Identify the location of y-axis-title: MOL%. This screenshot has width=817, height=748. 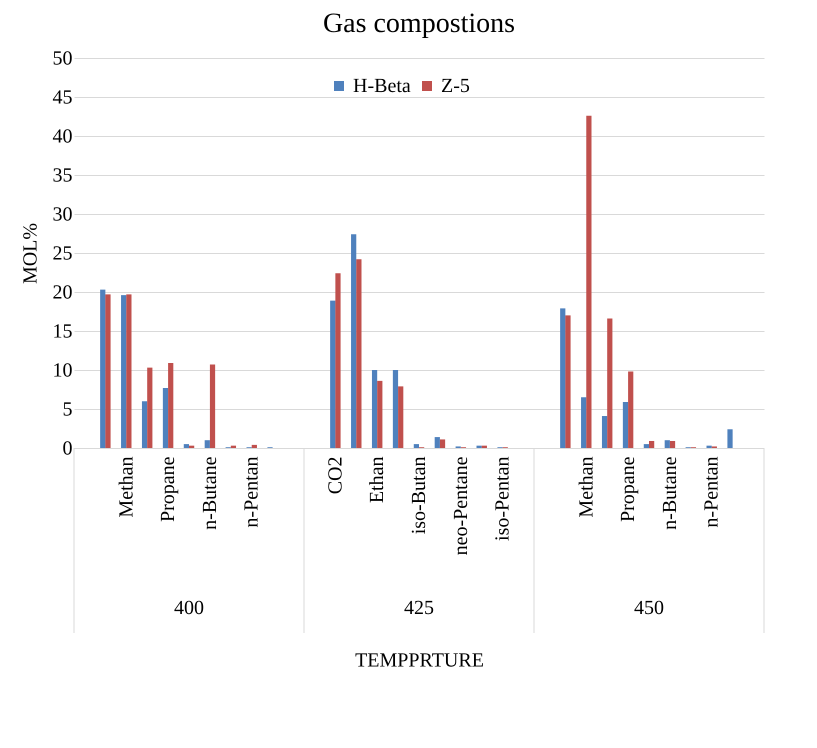
(31, 253).